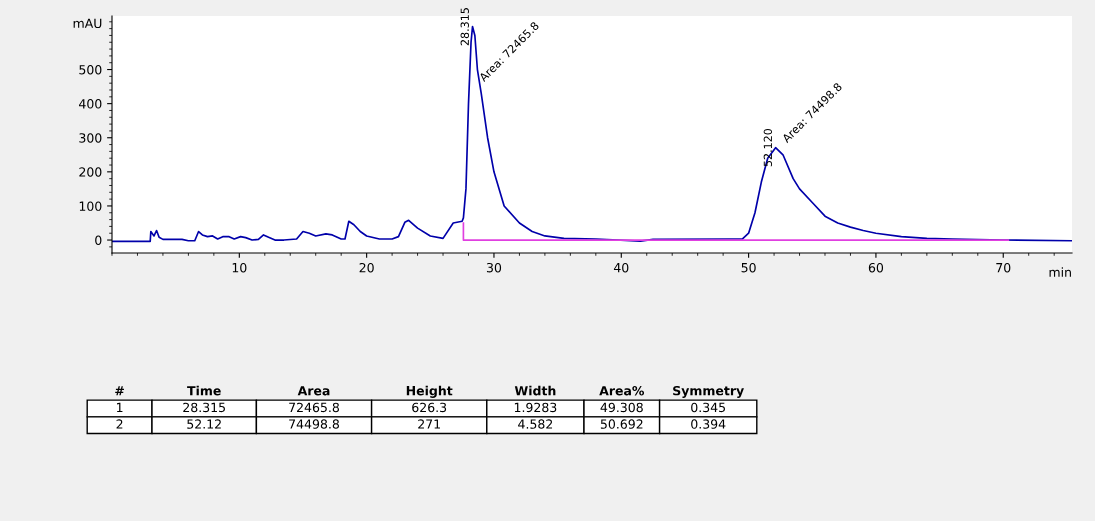 The image size is (1095, 521). I want to click on y-tick-label: 400, so click(90, 104).